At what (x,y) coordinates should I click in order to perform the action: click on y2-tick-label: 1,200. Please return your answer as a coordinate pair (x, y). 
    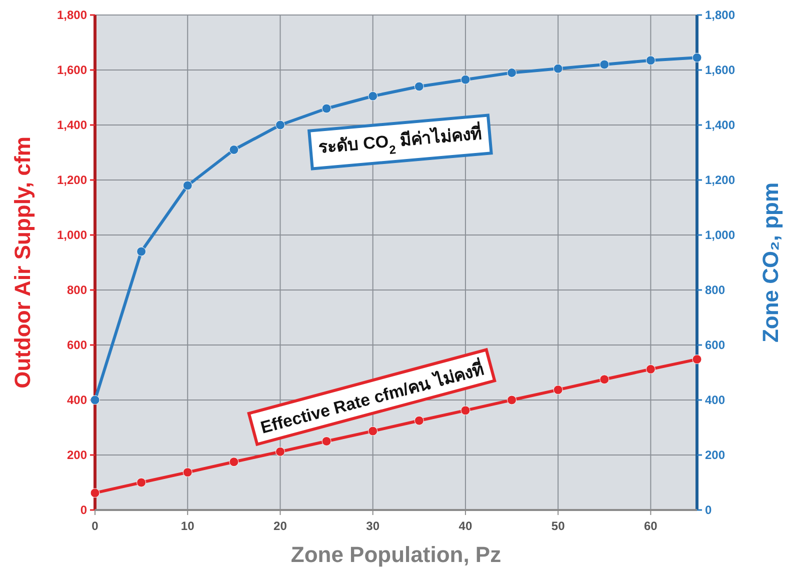
    Looking at the image, I should click on (720, 180).